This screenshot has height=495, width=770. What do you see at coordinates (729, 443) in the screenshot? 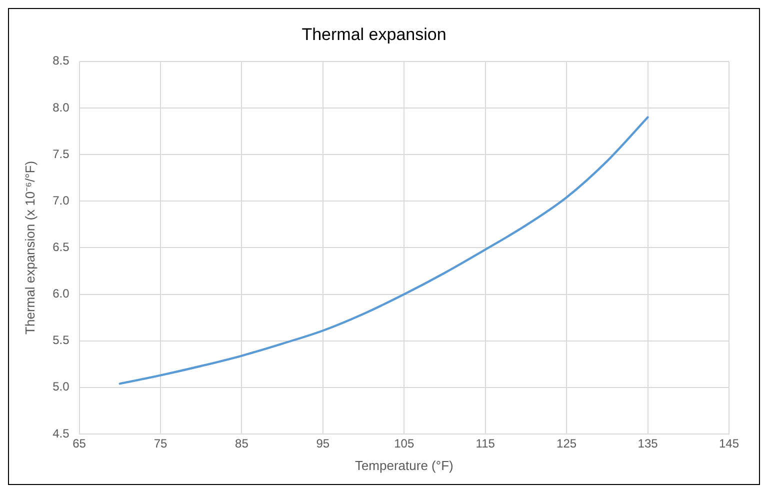
I see `x-tick-label: 145` at bounding box center [729, 443].